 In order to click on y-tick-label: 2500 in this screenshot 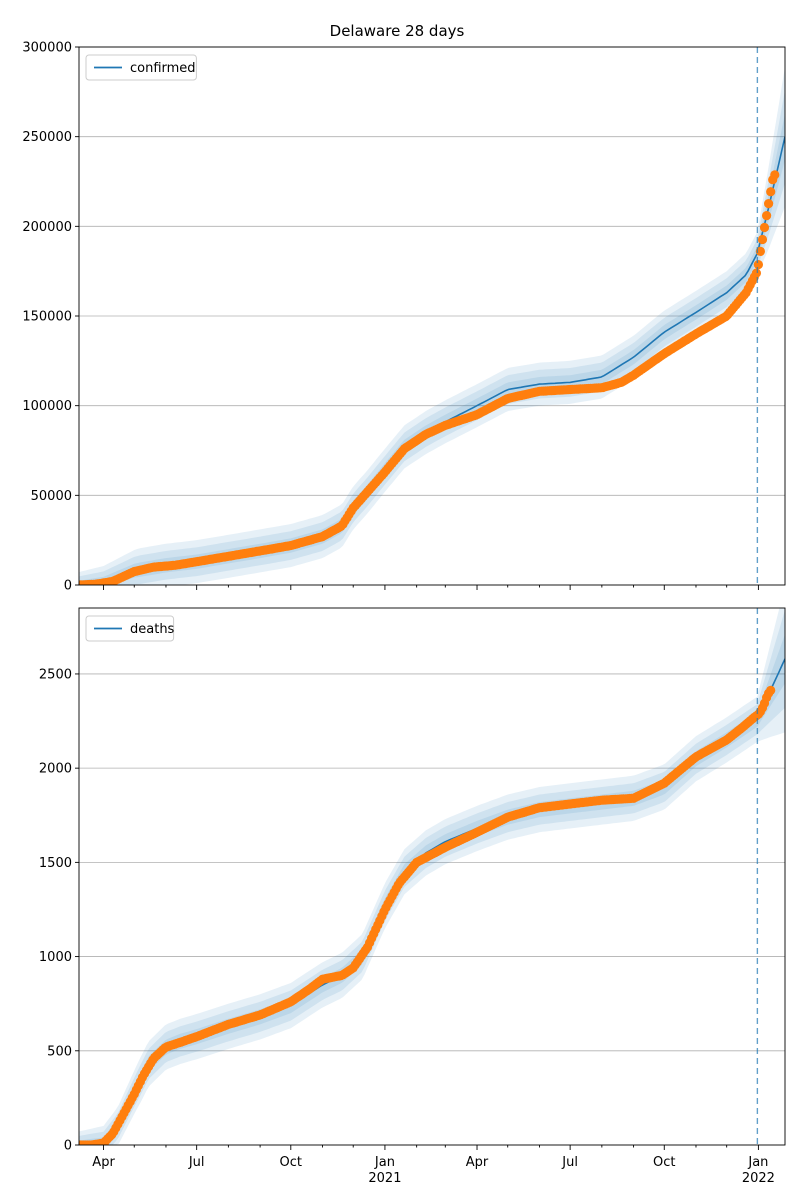, I will do `click(55, 674)`.